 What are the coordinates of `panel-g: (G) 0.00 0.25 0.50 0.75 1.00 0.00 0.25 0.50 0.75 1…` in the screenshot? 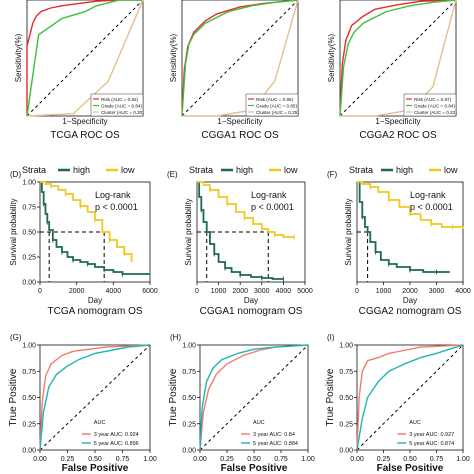 It's located at (82, 403).